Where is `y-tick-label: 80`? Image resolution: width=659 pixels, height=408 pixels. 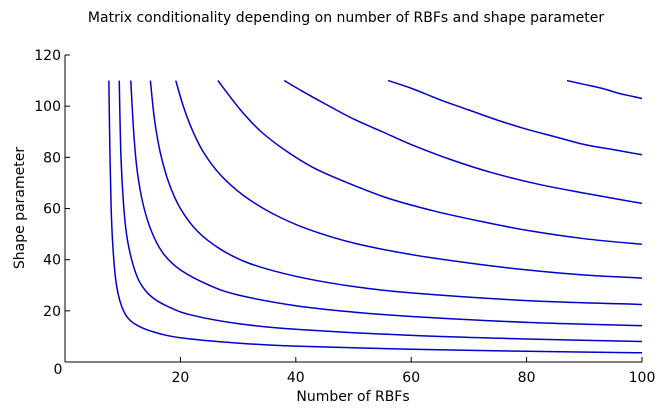
y-tick-label: 80 is located at coordinates (52, 158).